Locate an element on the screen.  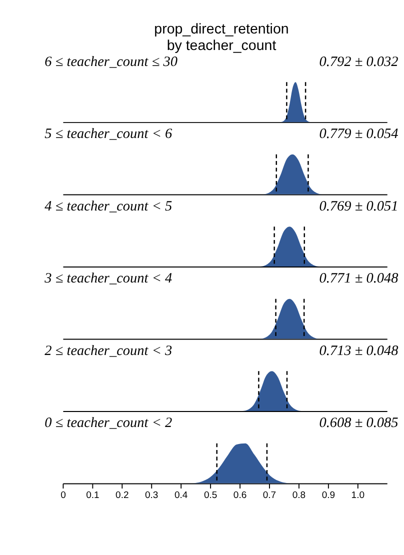
text: 0.792 ± 0.032 is located at coordinates (358, 62).